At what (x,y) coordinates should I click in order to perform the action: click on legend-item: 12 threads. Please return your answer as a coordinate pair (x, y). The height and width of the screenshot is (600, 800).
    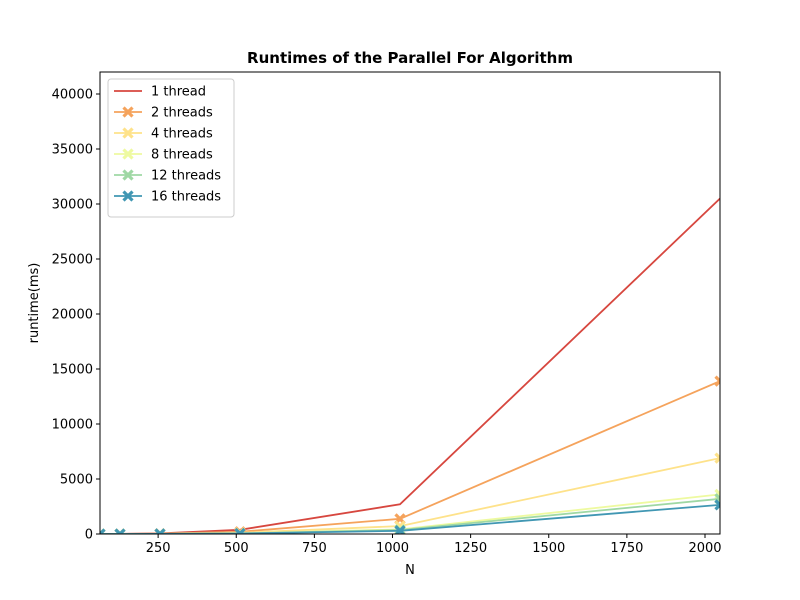
    Looking at the image, I should click on (167, 176).